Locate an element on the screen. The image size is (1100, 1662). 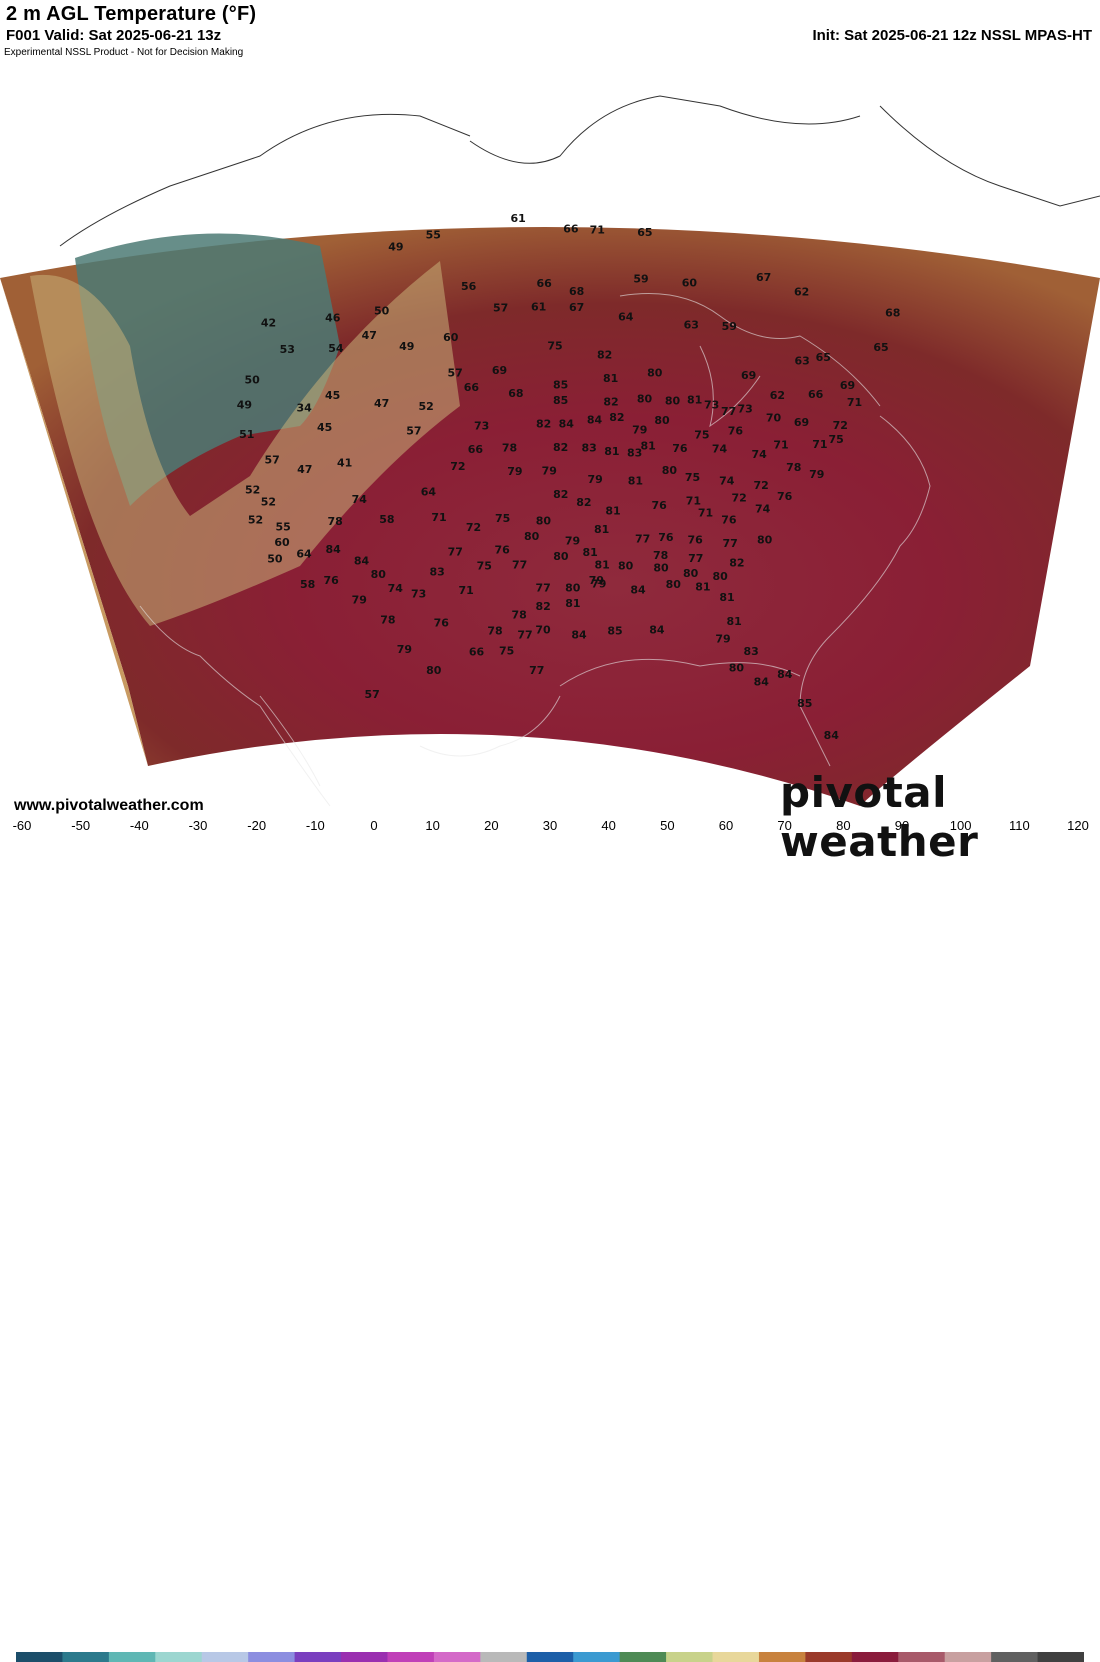
station-temperature: 63 is located at coordinates (801, 361).